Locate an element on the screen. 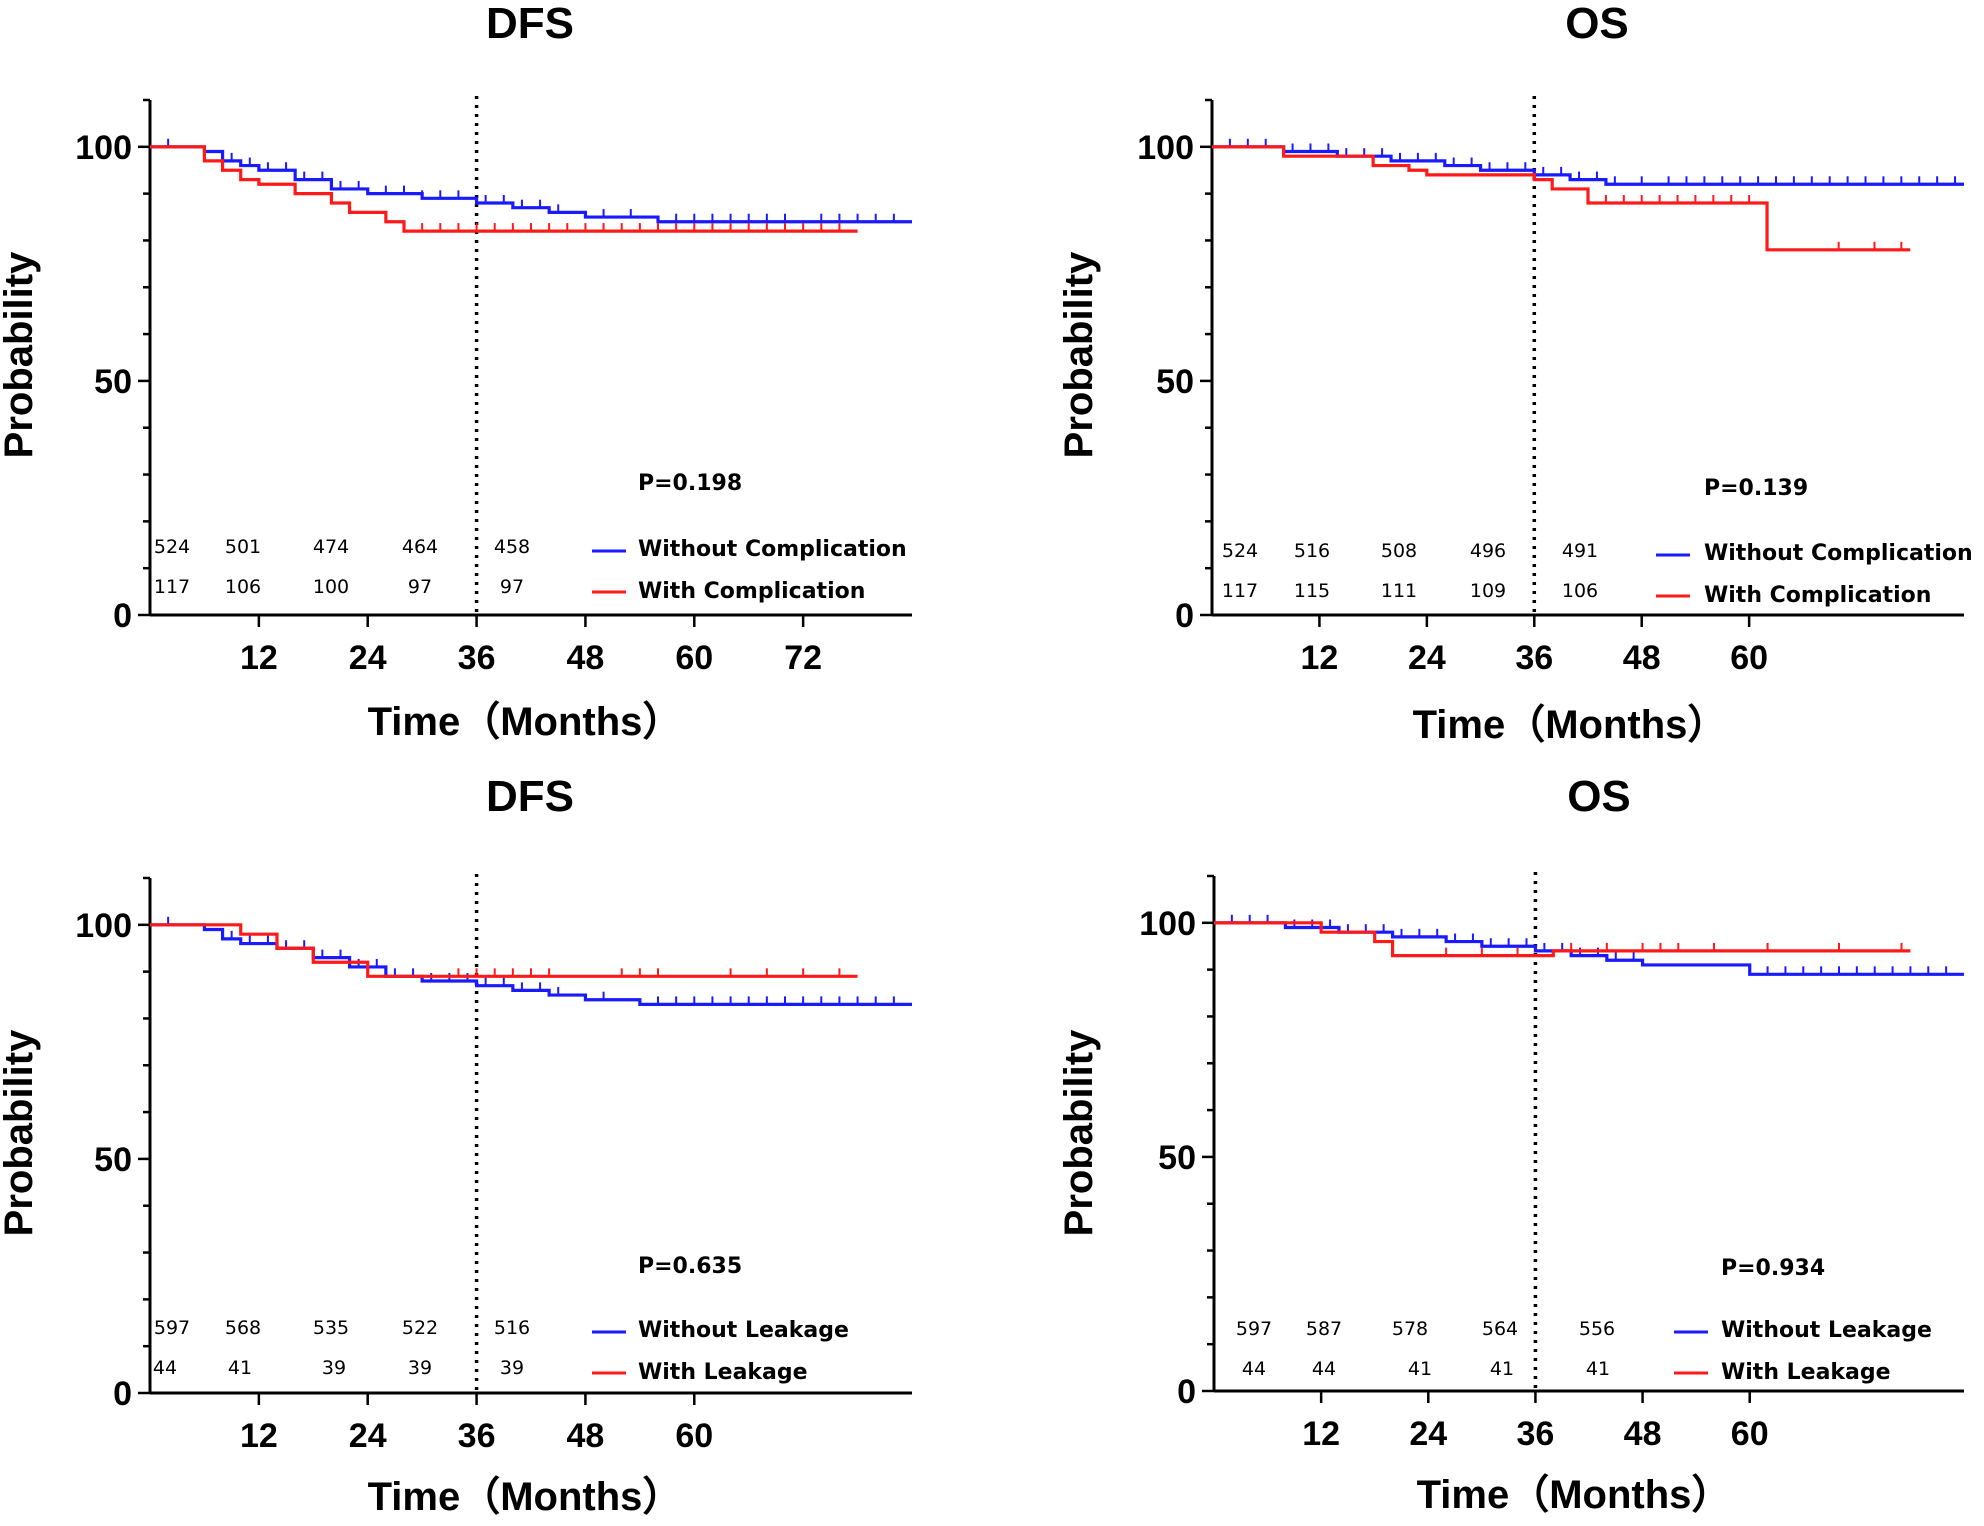 The width and height of the screenshot is (1984, 1526). risk-count: 491 is located at coordinates (1580, 551).